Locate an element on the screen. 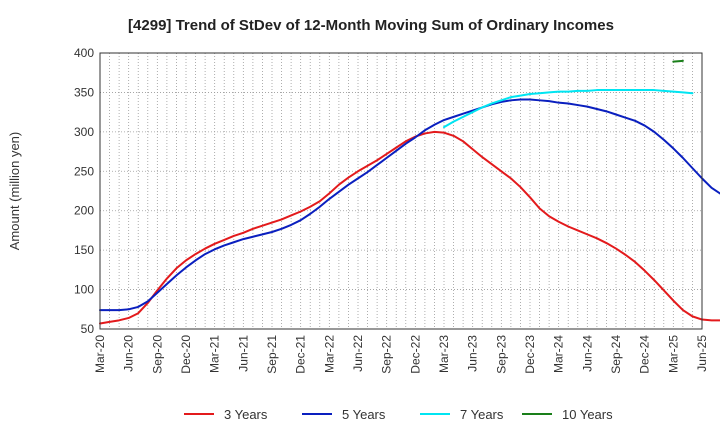 This screenshot has width=720, height=440. x-tick-label: Mar-20 is located at coordinates (100, 354).